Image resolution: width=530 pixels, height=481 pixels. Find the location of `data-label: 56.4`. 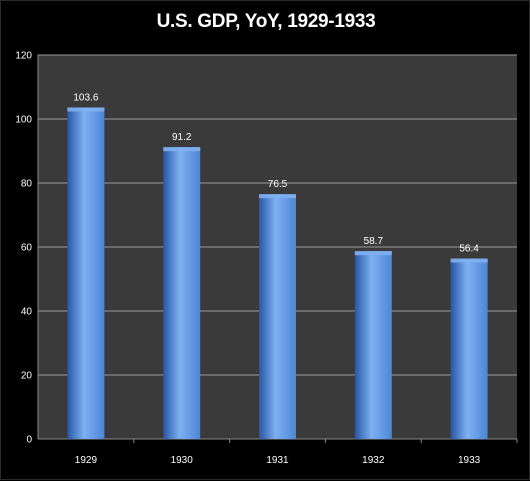

data-label: 56.4 is located at coordinates (469, 249).